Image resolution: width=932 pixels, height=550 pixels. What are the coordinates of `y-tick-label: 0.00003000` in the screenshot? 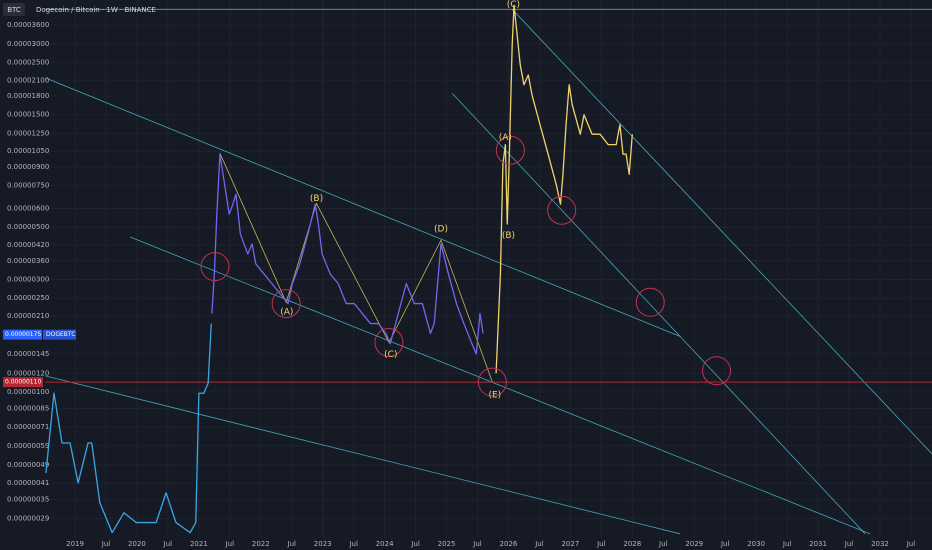 It's located at (28, 44).